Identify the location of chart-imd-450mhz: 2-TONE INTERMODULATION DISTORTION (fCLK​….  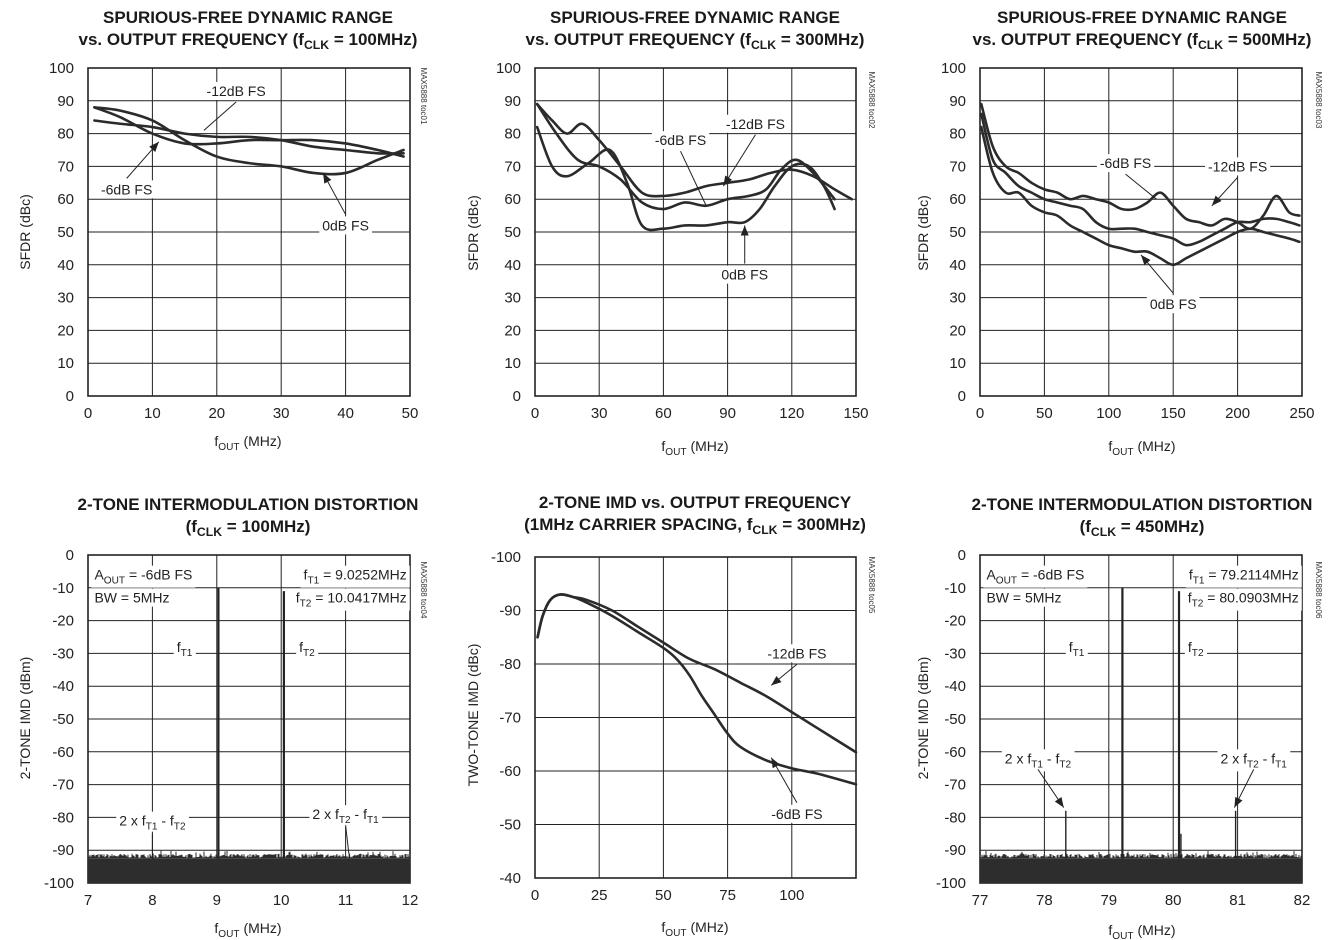
(1119, 717).